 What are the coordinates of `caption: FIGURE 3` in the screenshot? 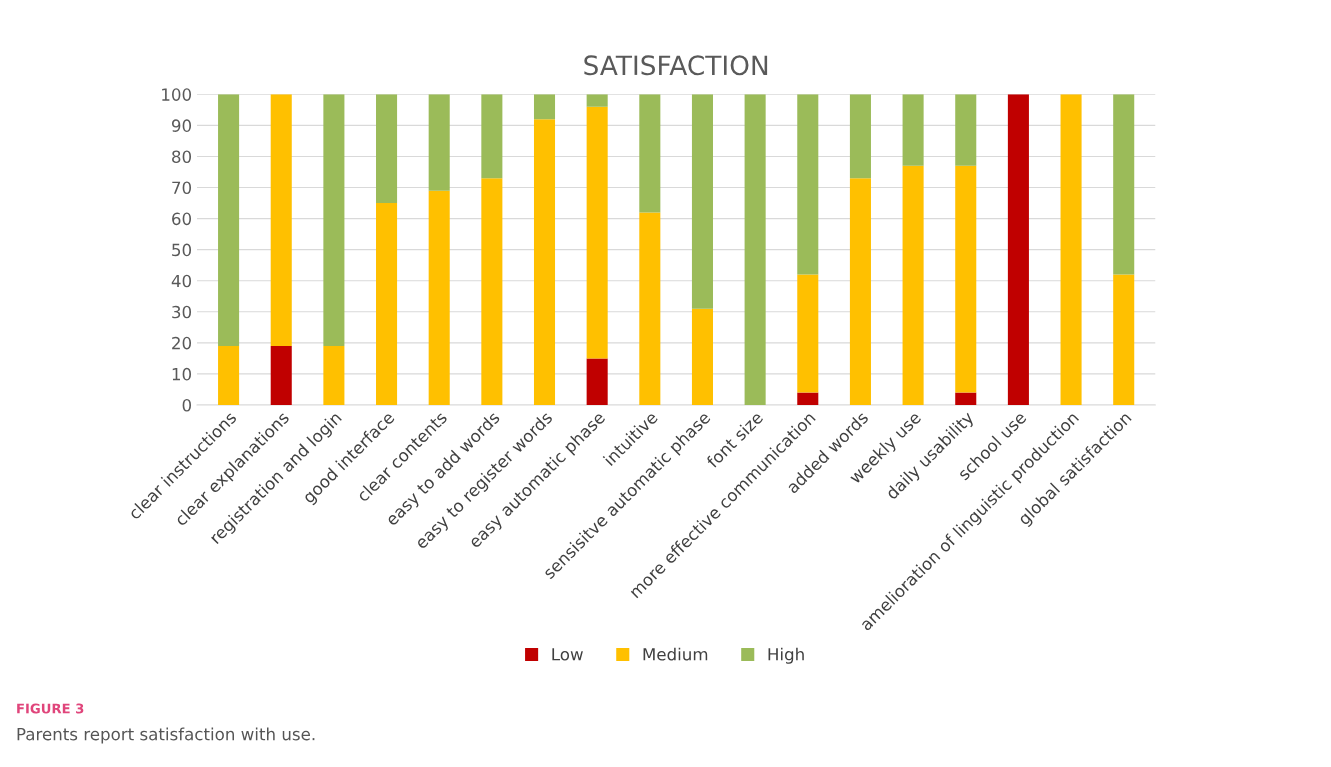 It's located at (50, 708).